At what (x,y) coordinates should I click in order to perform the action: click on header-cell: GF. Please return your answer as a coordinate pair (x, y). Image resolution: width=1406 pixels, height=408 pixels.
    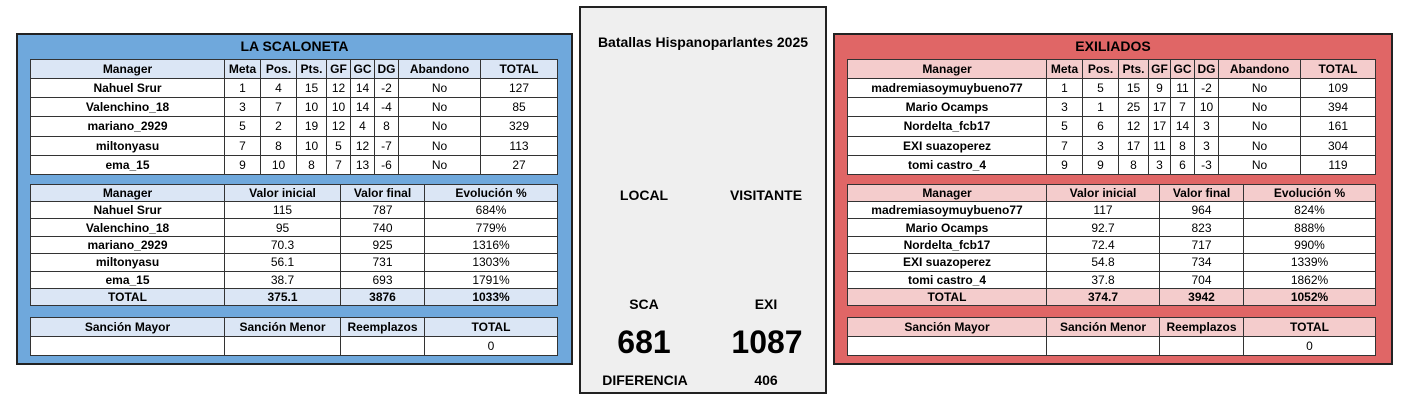
    Looking at the image, I should click on (1159, 69).